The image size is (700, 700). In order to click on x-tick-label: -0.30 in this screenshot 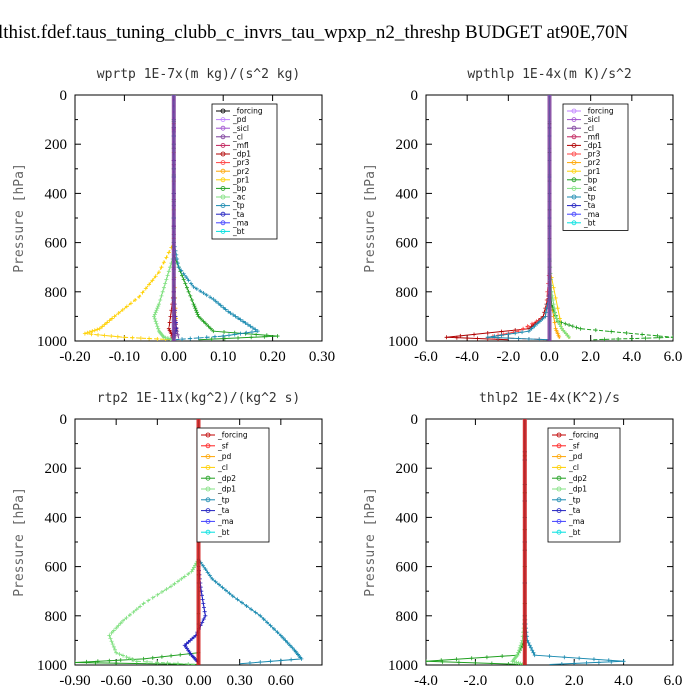, I will do `click(157, 681)`.